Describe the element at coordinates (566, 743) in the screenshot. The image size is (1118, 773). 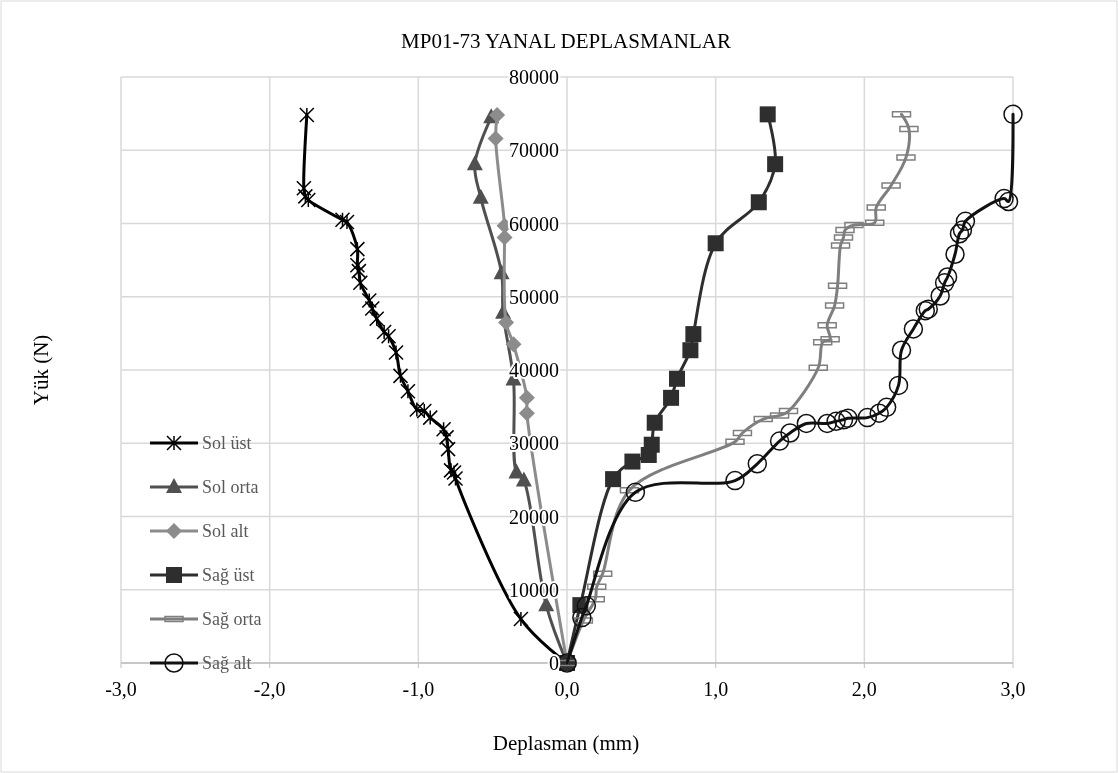
I see `x-axis-title: Deplasman (mm)` at that location.